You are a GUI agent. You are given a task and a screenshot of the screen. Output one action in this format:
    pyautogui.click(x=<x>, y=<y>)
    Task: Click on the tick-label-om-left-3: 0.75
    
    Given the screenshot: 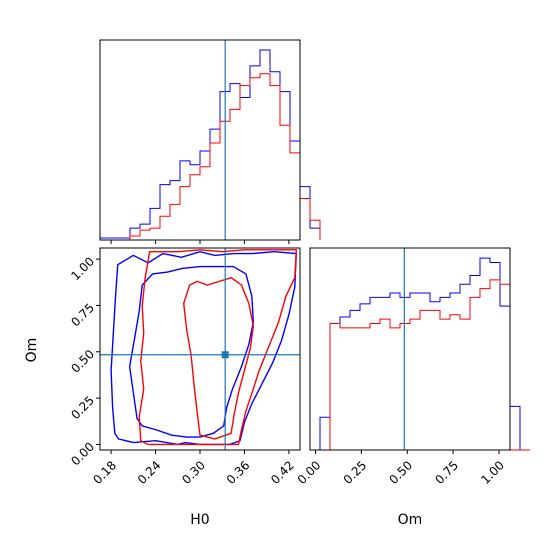 What is the action you would take?
    pyautogui.click(x=82, y=315)
    